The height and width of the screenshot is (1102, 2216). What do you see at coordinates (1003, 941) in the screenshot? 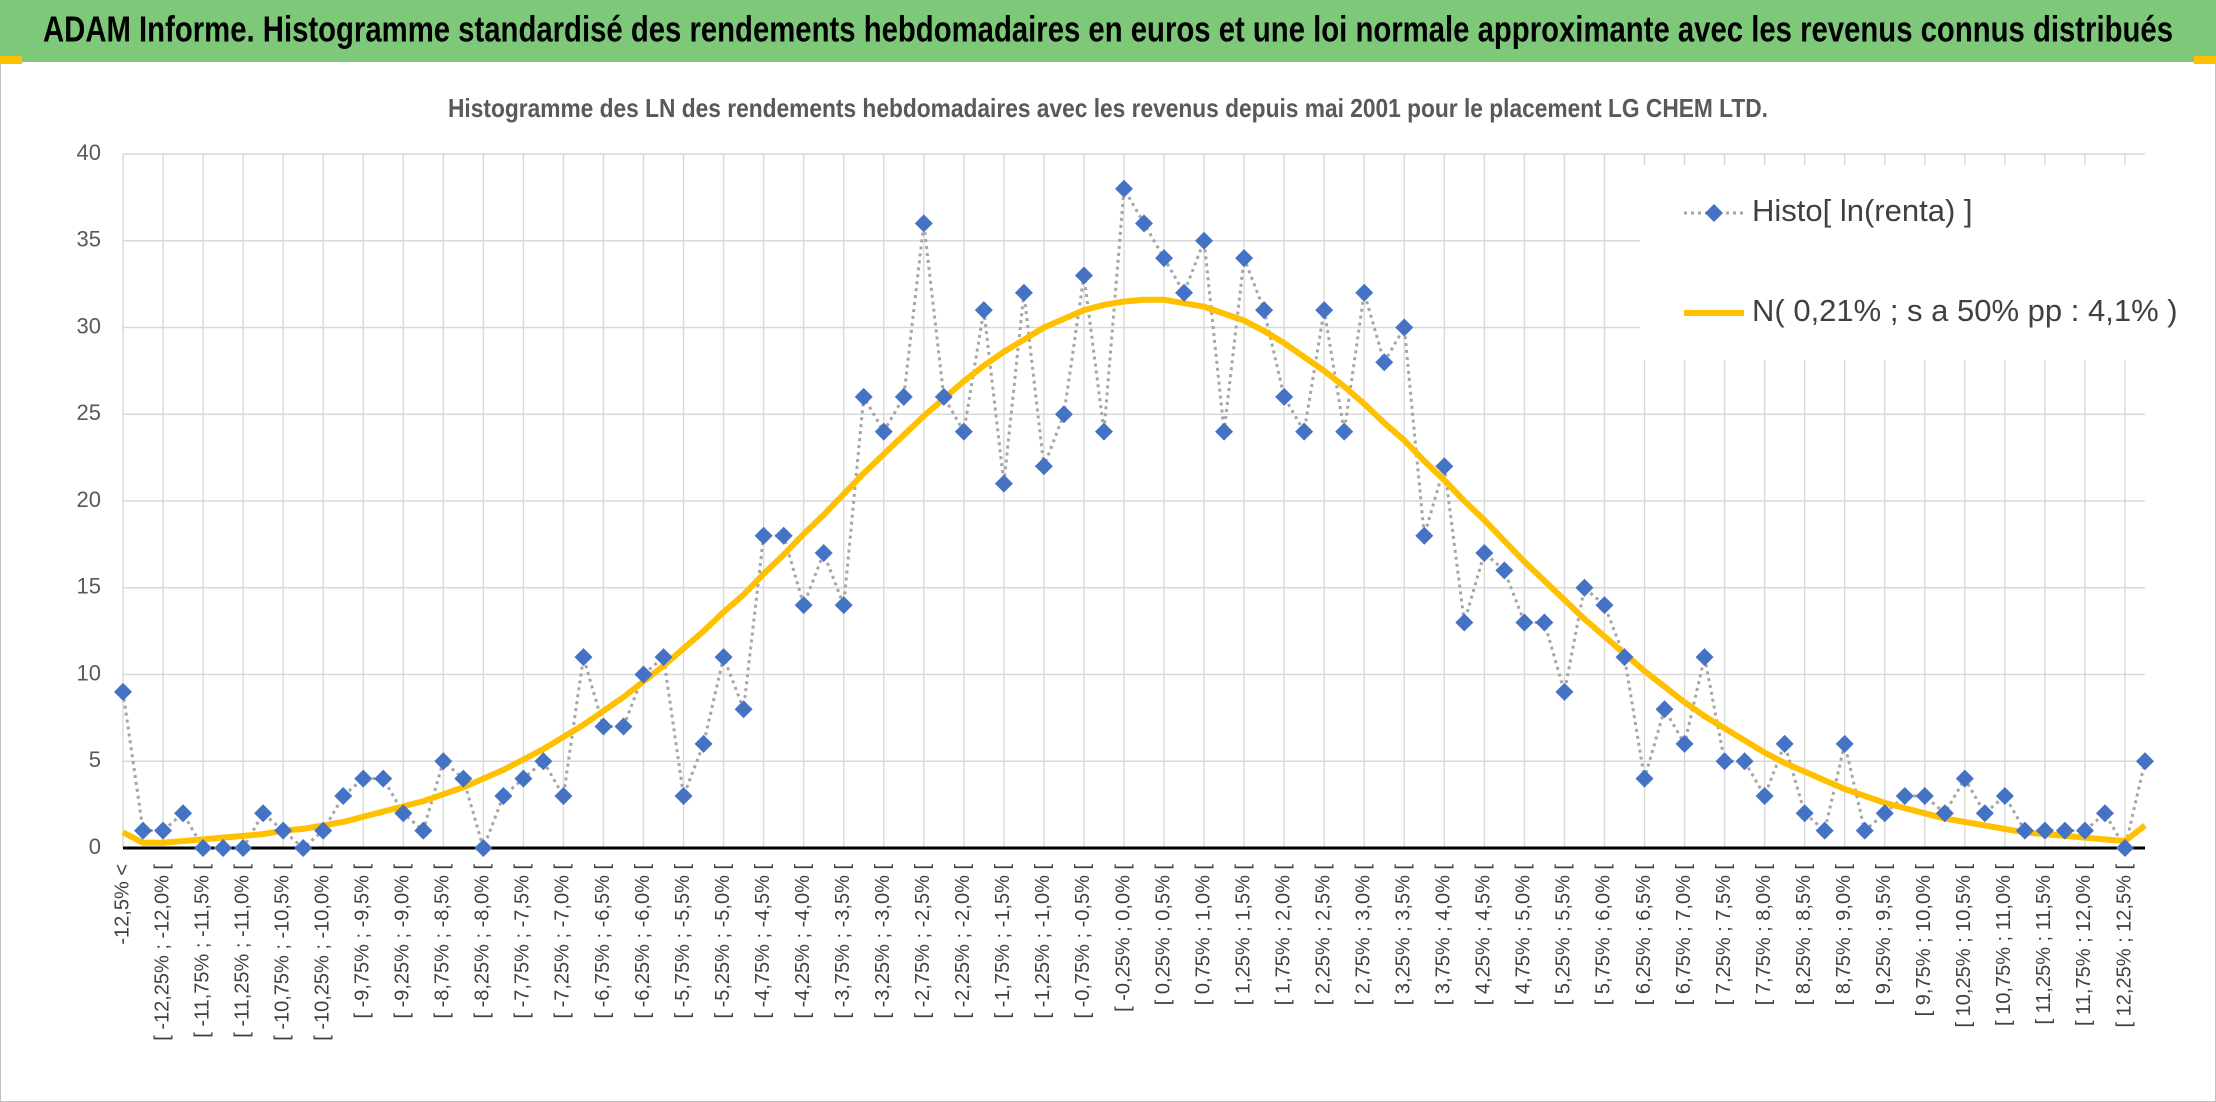
I see `x-tick-label: [ -1,75% ; -1,5% [` at bounding box center [1003, 941].